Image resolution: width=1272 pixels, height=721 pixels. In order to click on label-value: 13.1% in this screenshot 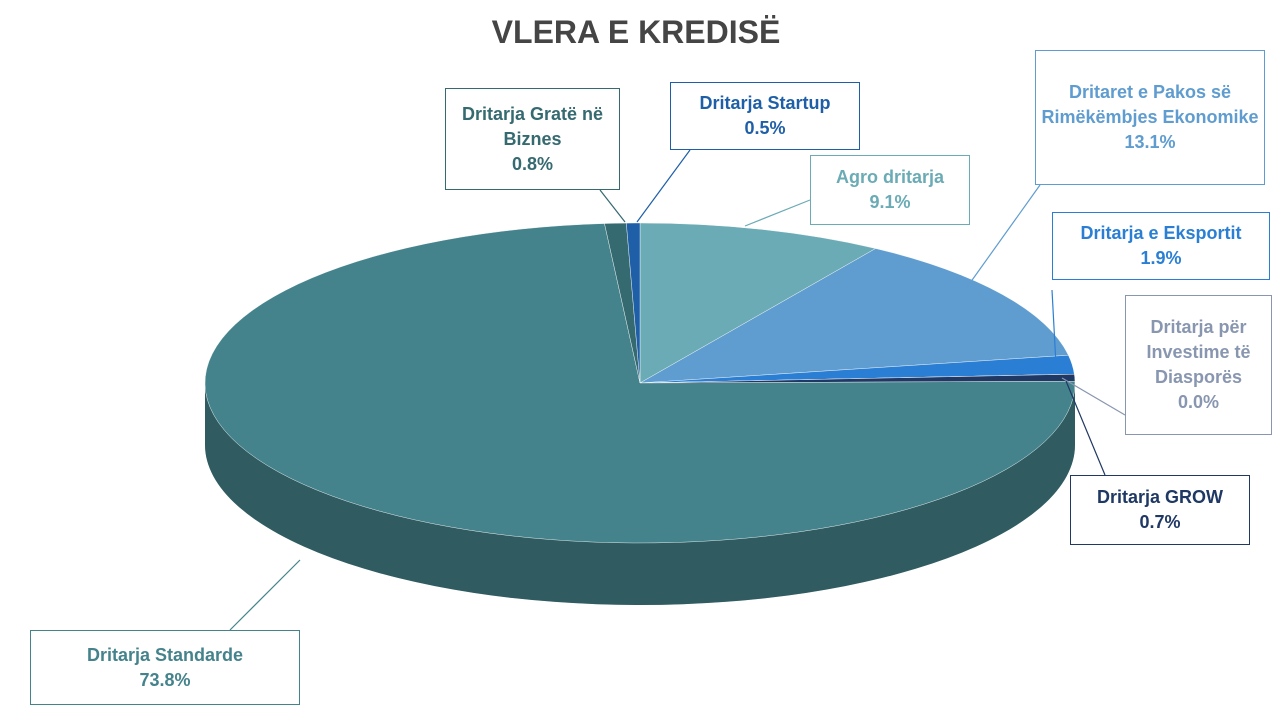, I will do `click(1150, 142)`.